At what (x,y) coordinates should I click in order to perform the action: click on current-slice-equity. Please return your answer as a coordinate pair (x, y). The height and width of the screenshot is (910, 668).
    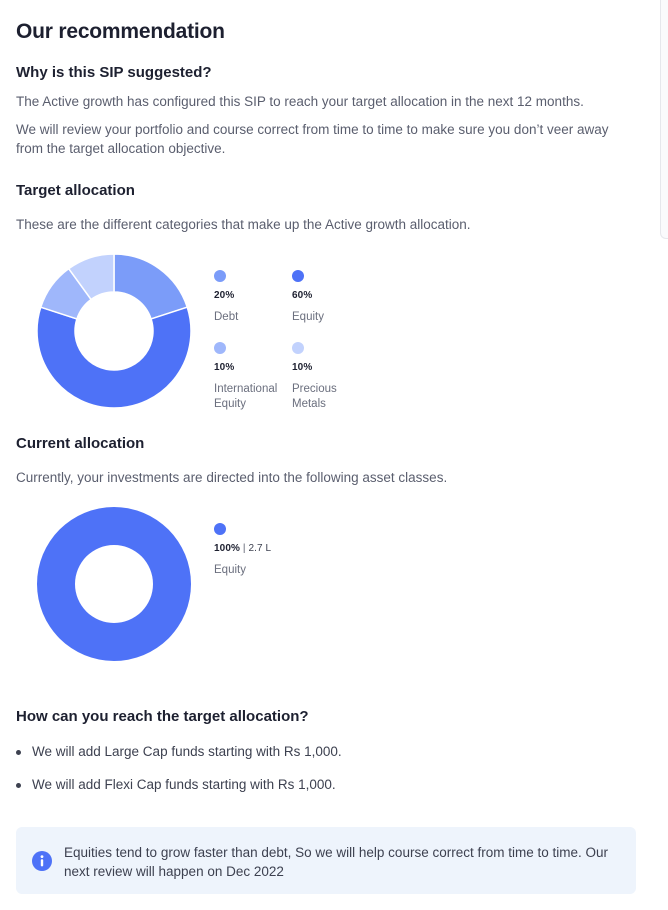
    Looking at the image, I should click on (114, 584).